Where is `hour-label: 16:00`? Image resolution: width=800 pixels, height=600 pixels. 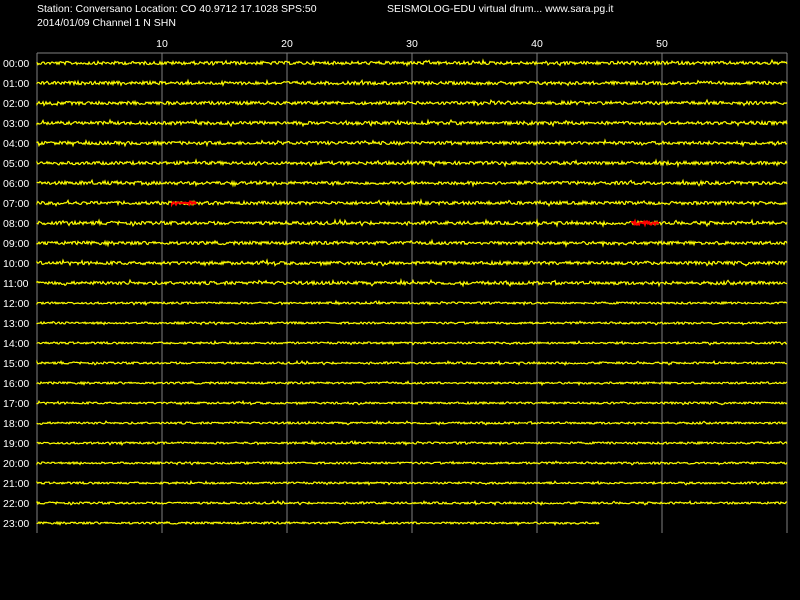
hour-label: 16:00 is located at coordinates (16, 384).